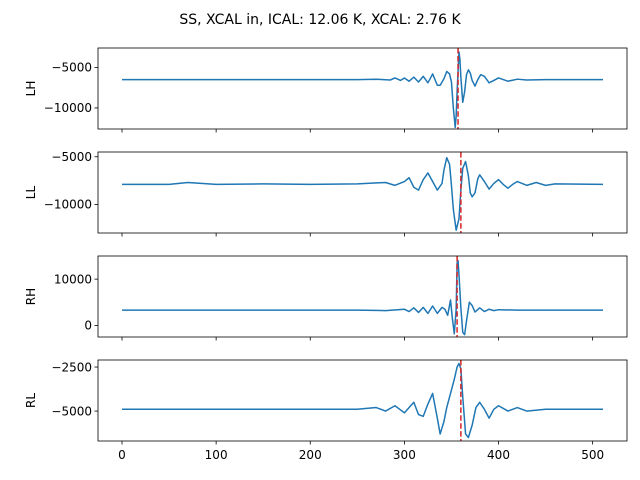 Image resolution: width=640 pixels, height=480 pixels. Describe the element at coordinates (498, 455) in the screenshot. I see `x-tick-label: 400` at that location.